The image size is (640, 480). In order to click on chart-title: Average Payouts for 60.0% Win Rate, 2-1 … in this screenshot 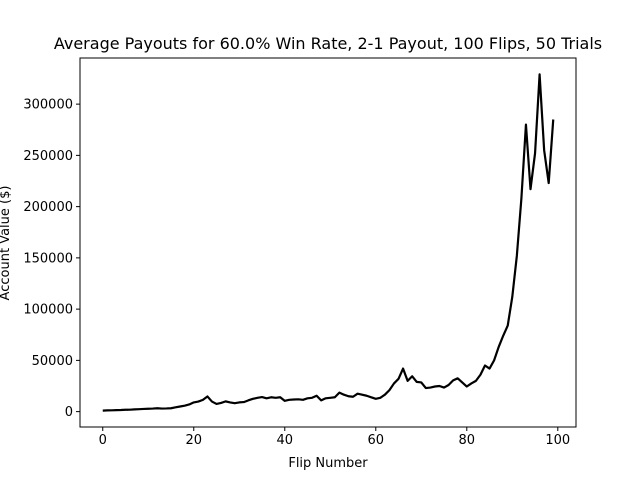, I will do `click(328, 43)`.